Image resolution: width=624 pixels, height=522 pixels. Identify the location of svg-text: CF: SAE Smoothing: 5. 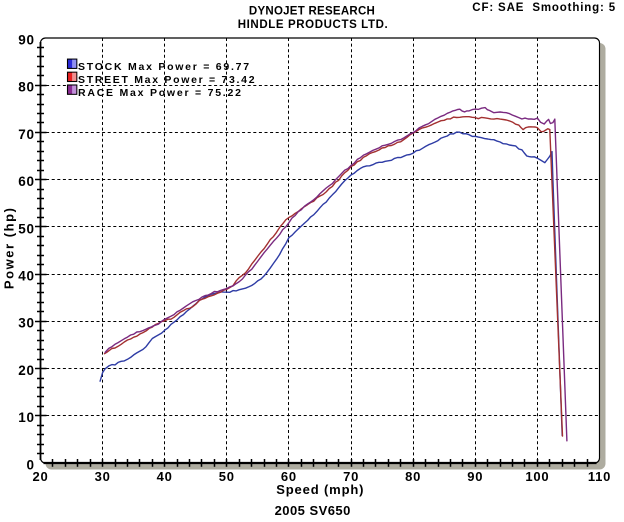
(544, 8).